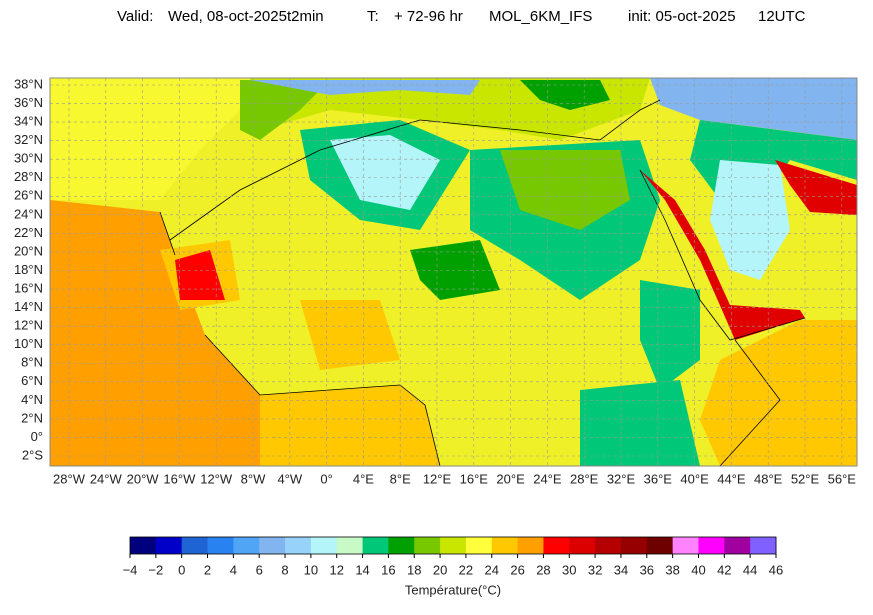 This screenshot has height=615, width=873. I want to click on lat-label: 30°N, so click(28, 158).